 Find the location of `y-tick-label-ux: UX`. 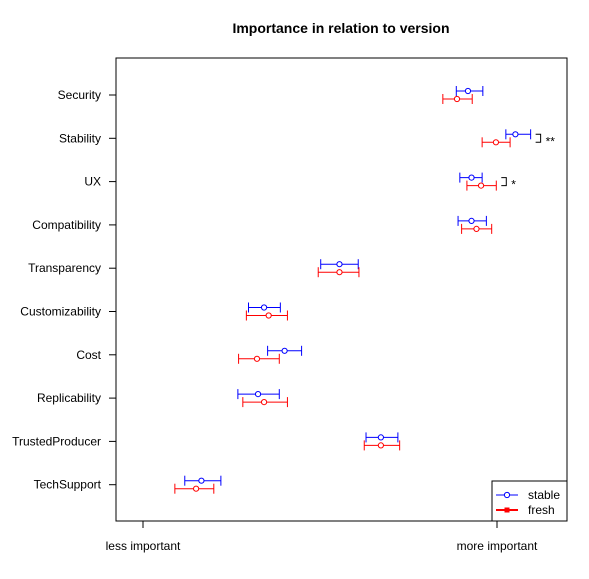

y-tick-label-ux: UX is located at coordinates (92, 182).